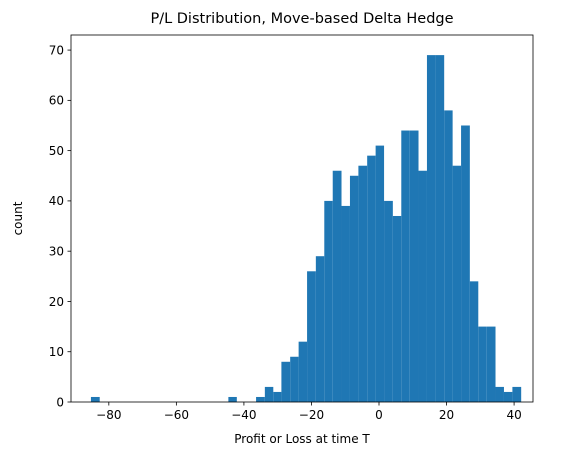 Image resolution: width=562 pixels, height=455 pixels. I want to click on chart-title: P/L Distribution, Move-based Delta Hedge, so click(301, 19).